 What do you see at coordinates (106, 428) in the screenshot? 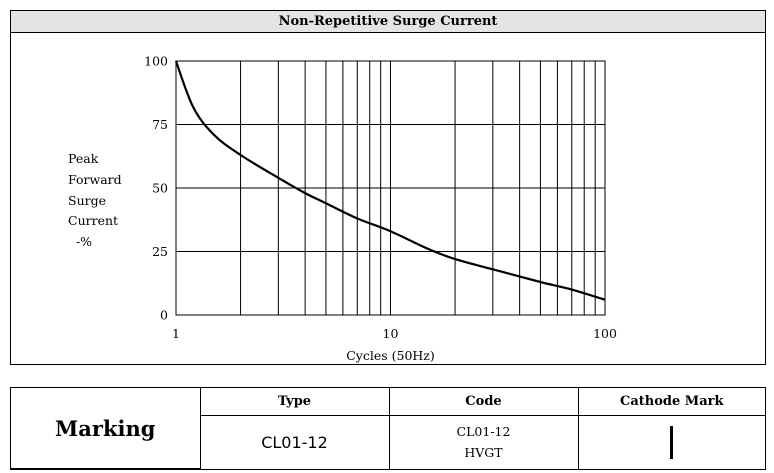
I see `marking-label: Marking` at bounding box center [106, 428].